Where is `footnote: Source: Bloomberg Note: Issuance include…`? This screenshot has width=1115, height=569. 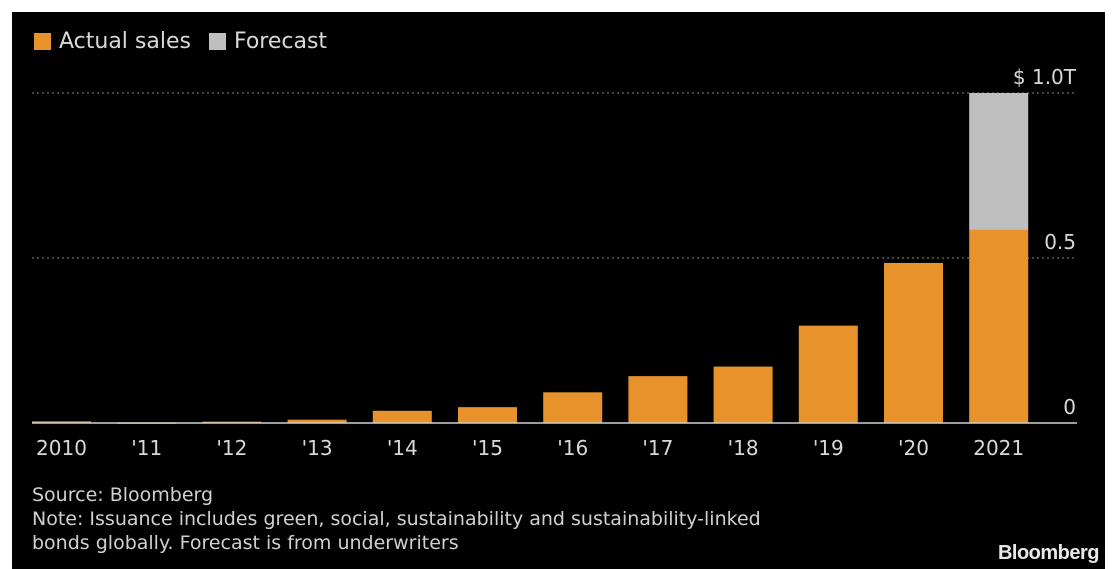
footnote: Source: Bloomberg Note: Issuance include… is located at coordinates (472, 519).